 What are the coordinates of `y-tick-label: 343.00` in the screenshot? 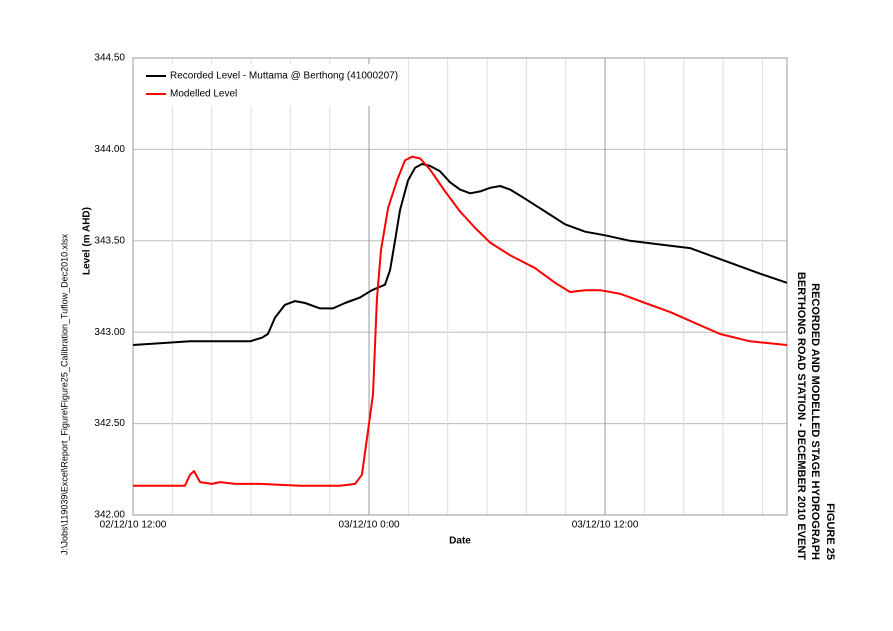 It's located at (109, 332).